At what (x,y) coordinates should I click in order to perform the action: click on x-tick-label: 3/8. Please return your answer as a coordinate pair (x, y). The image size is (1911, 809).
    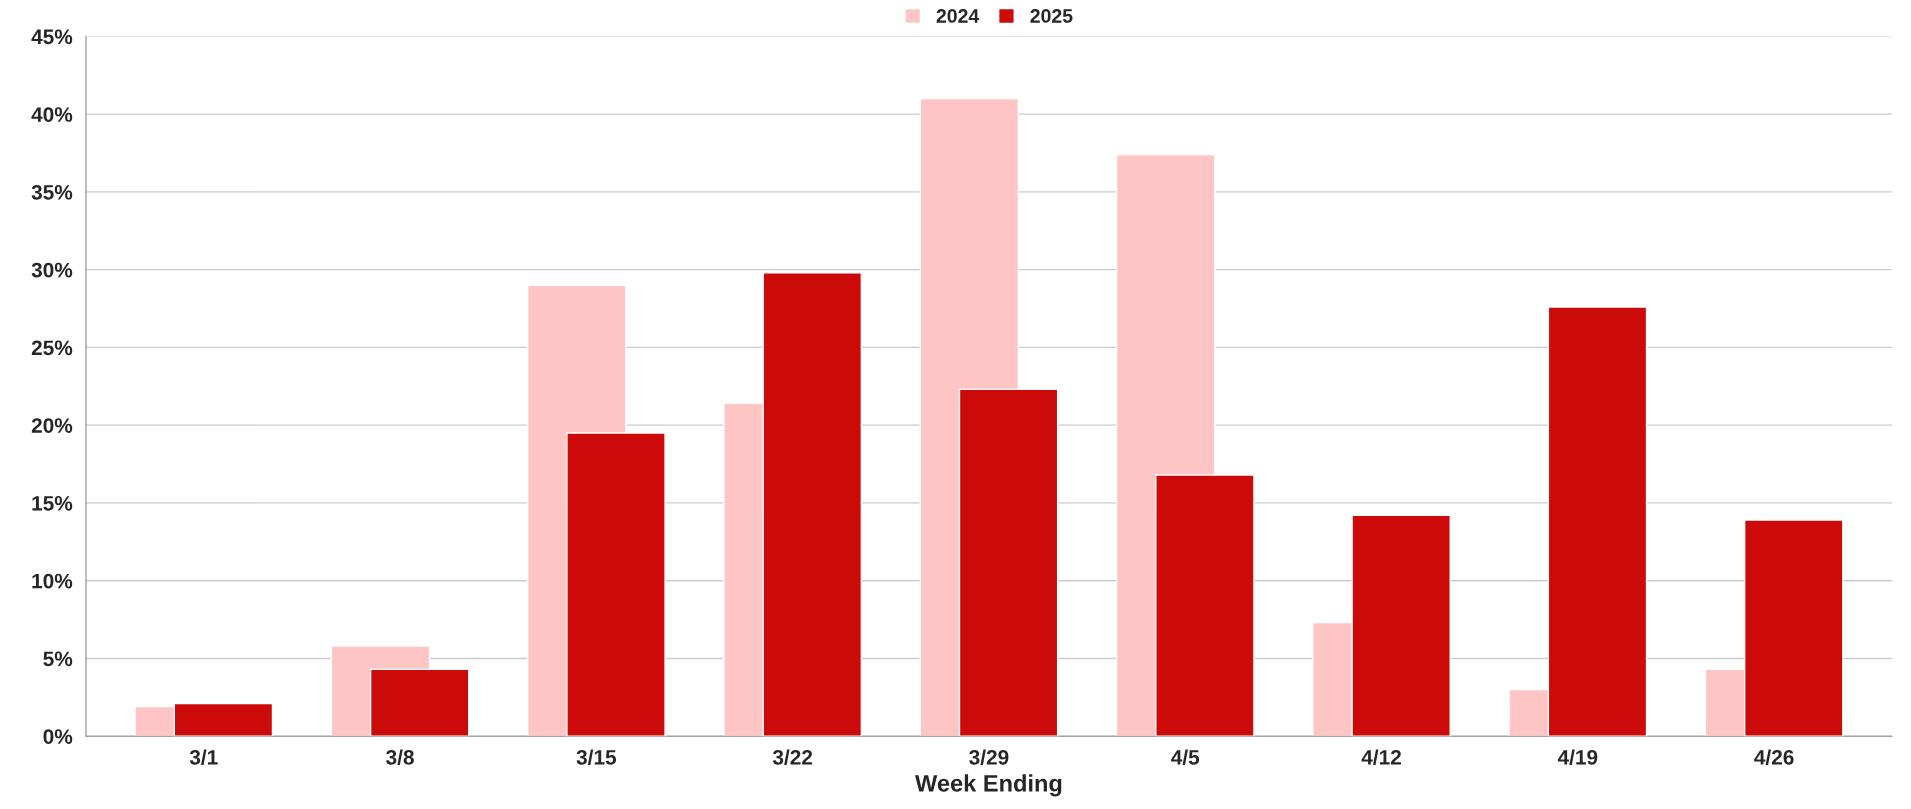
    Looking at the image, I should click on (400, 757).